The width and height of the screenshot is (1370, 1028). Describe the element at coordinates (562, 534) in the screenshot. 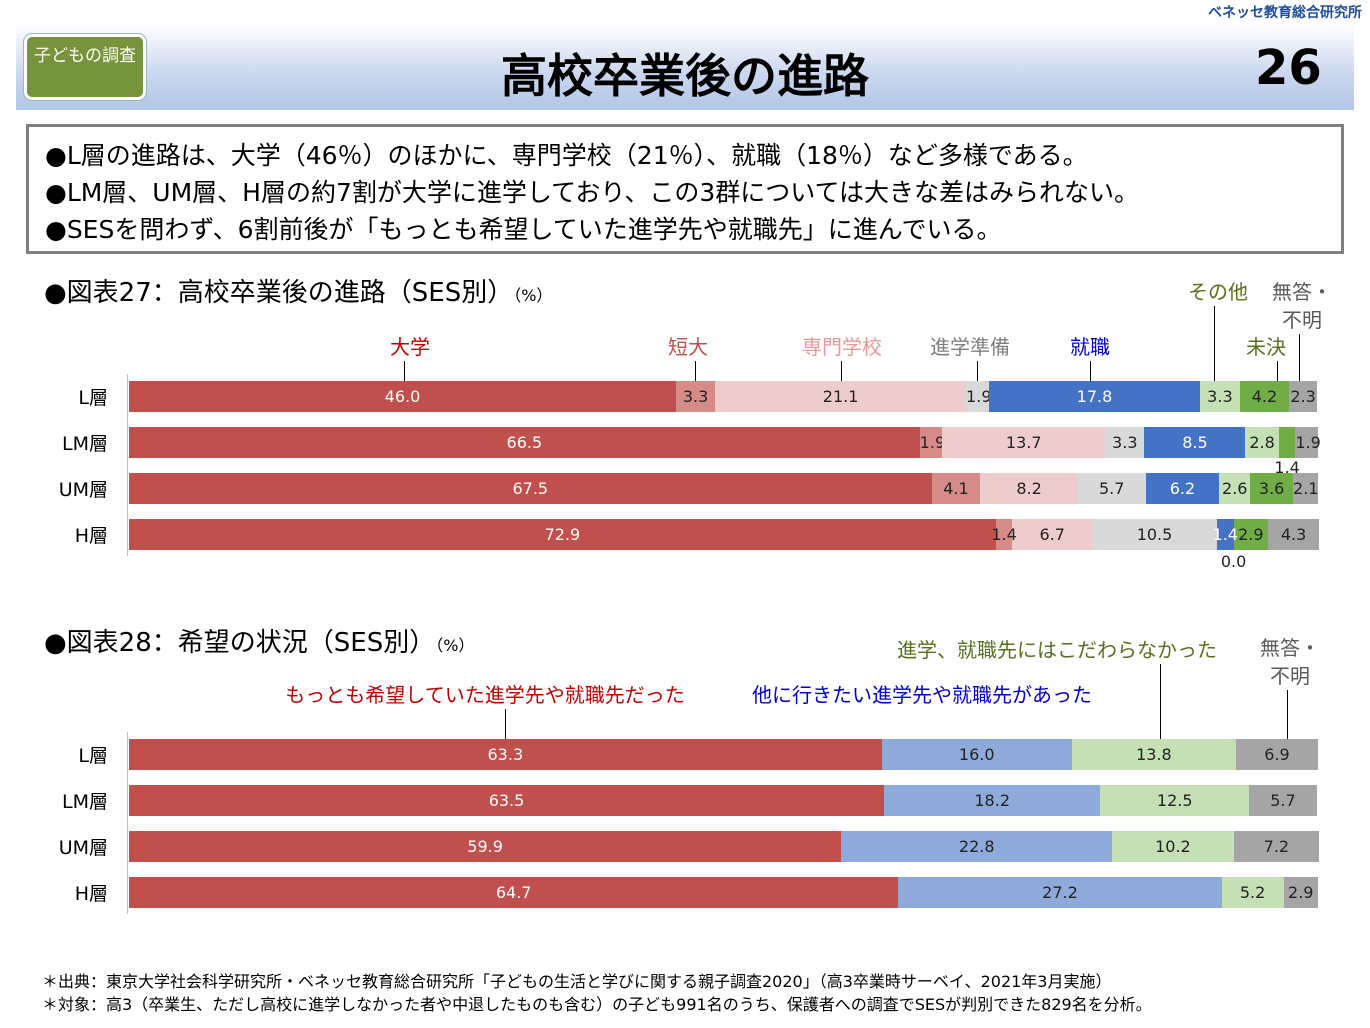

I see `bar-segment: 72.9` at that location.